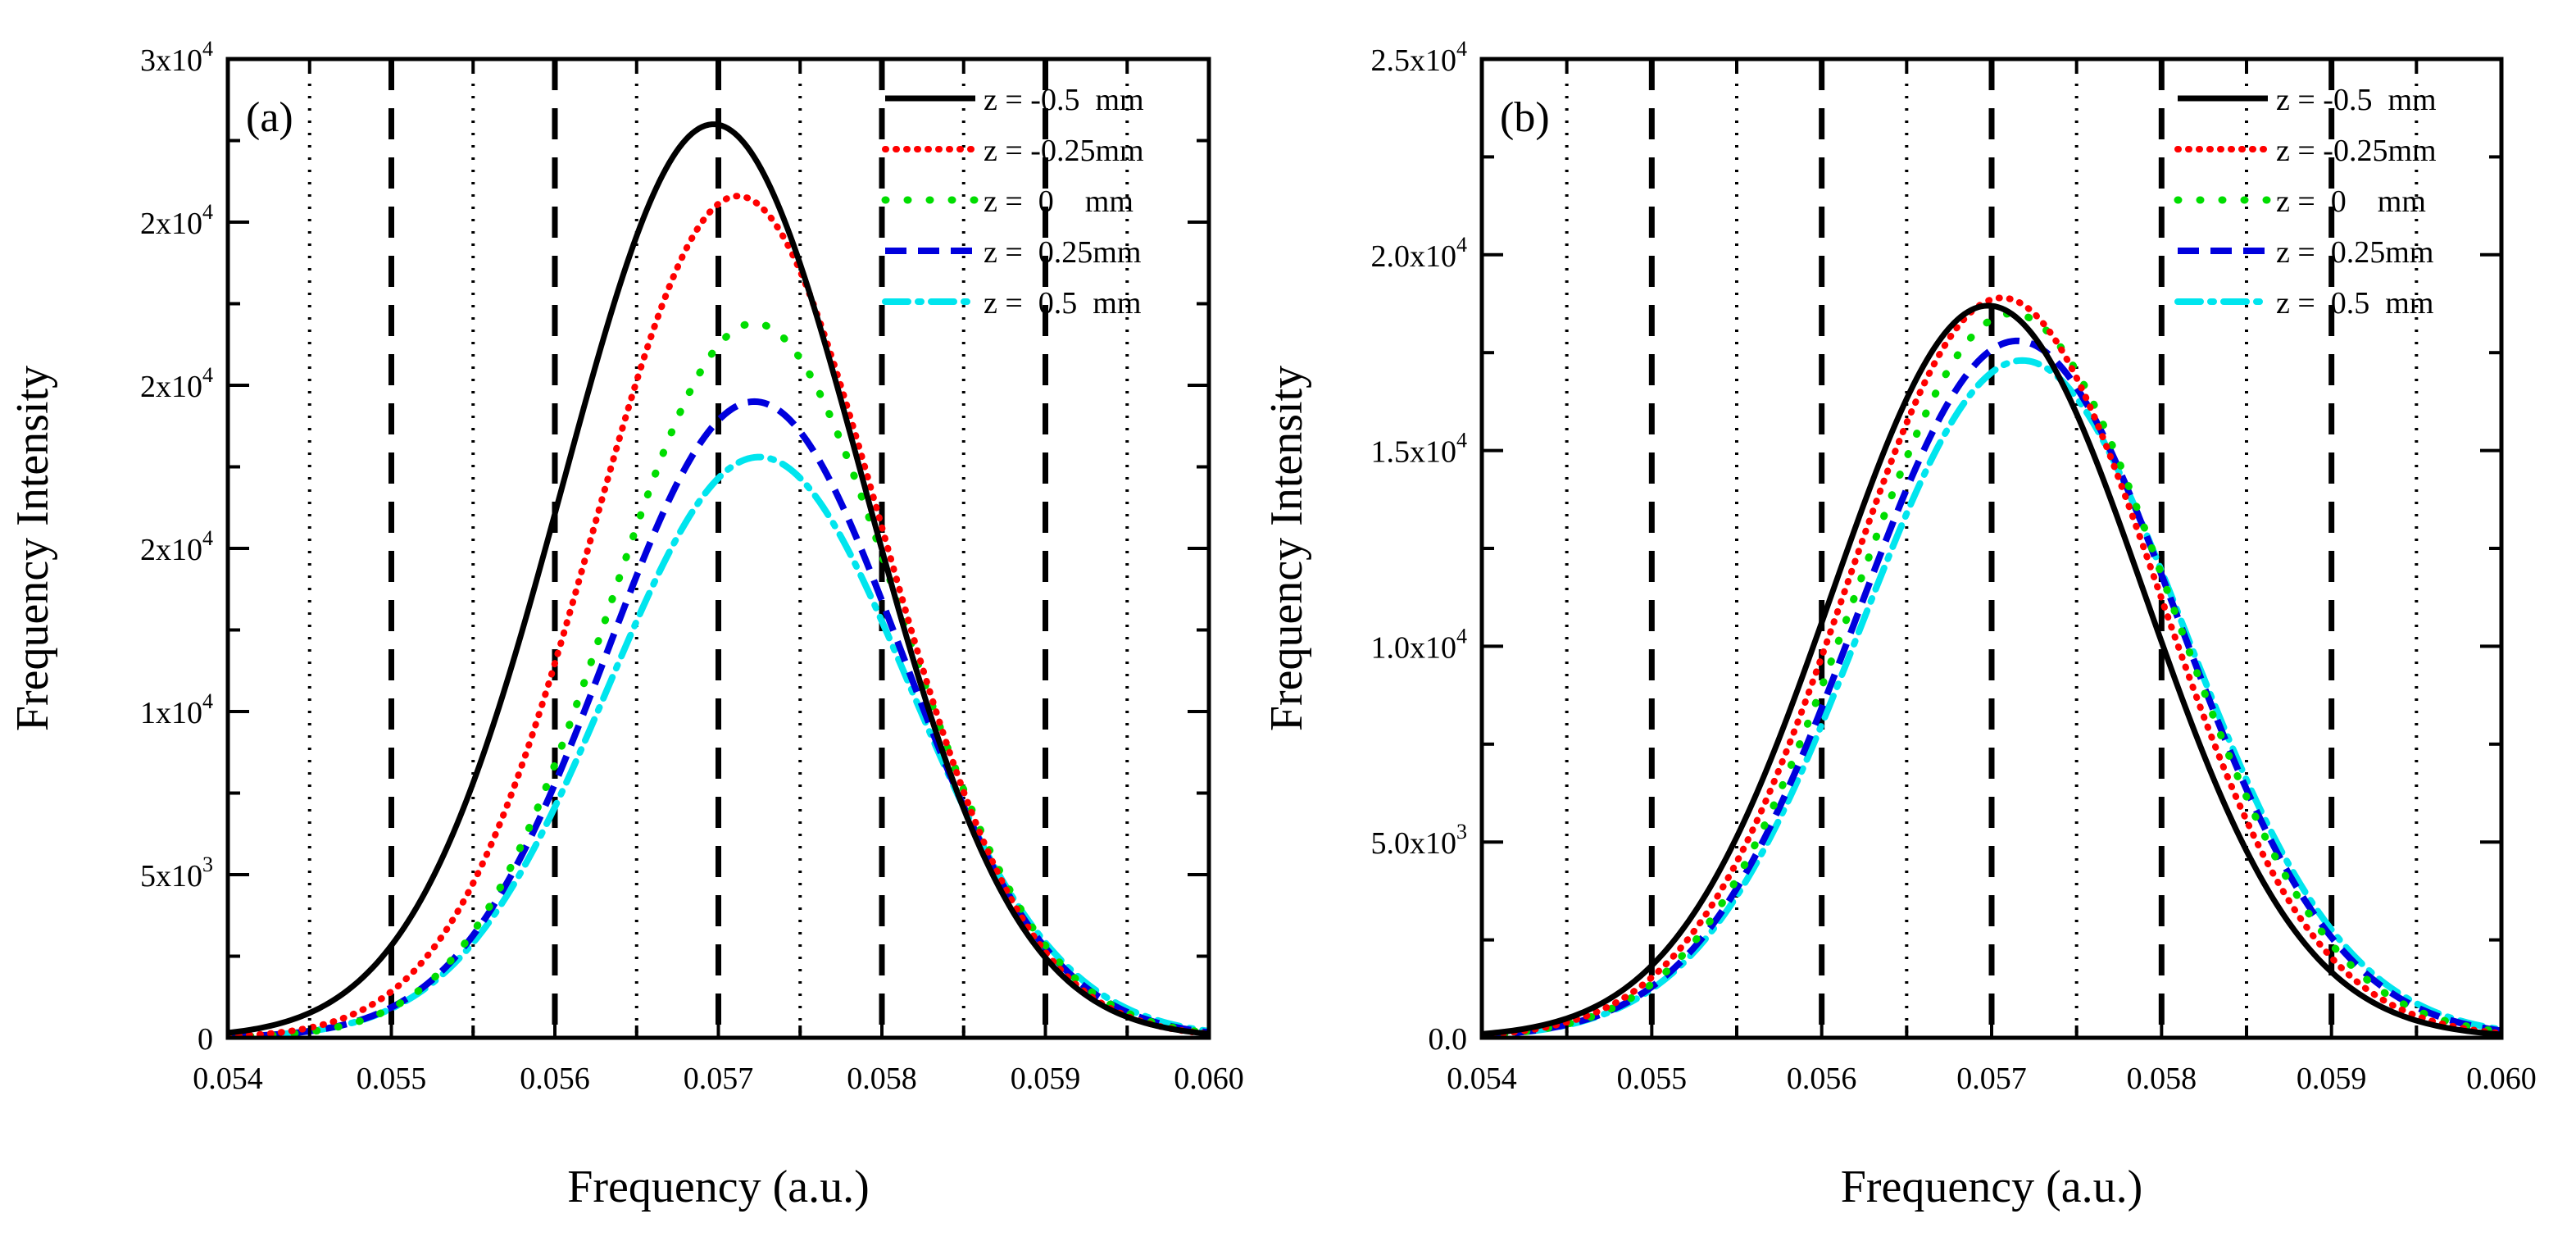 Image resolution: width=2576 pixels, height=1255 pixels. Describe the element at coordinates (1525, 117) in the screenshot. I see `panel-b-panel-label: (b)` at that location.